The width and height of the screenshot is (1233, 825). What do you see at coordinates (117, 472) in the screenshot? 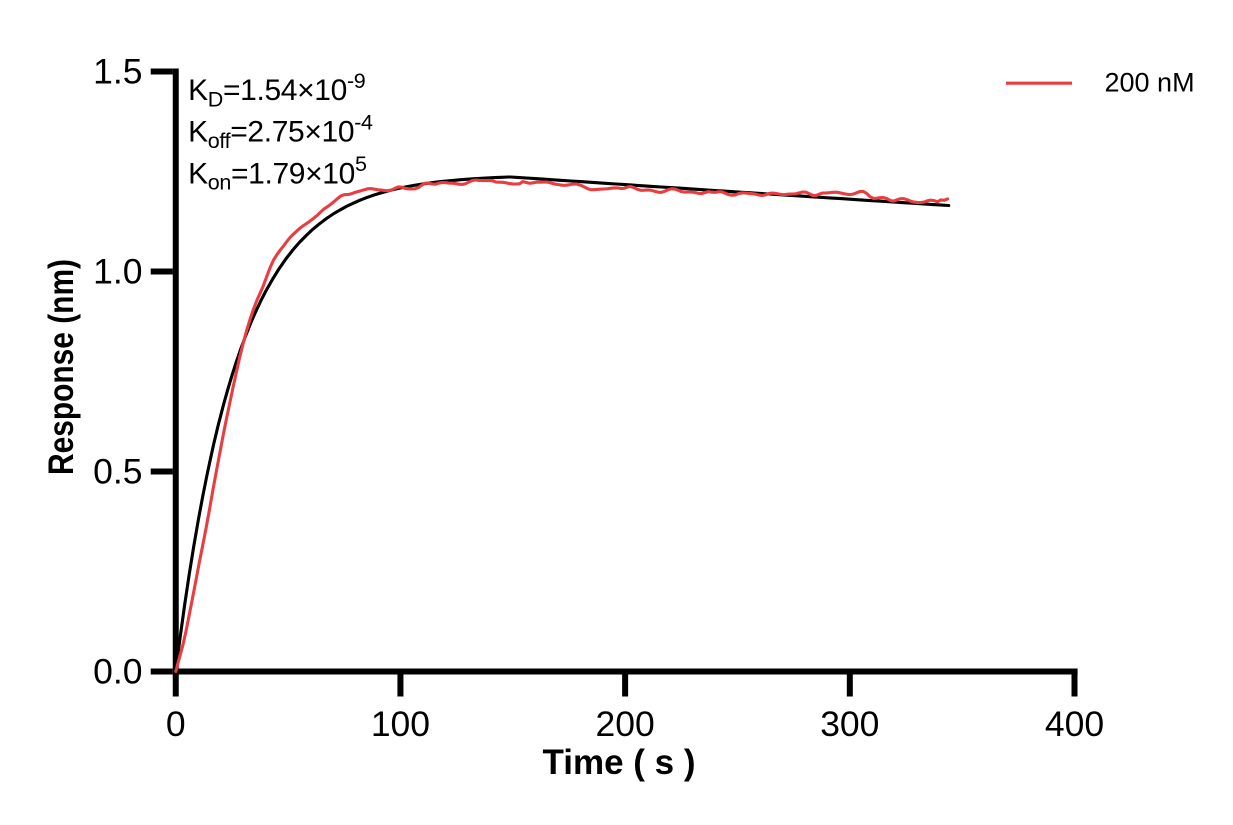
I see `svg-text: 0.5` at bounding box center [117, 472].